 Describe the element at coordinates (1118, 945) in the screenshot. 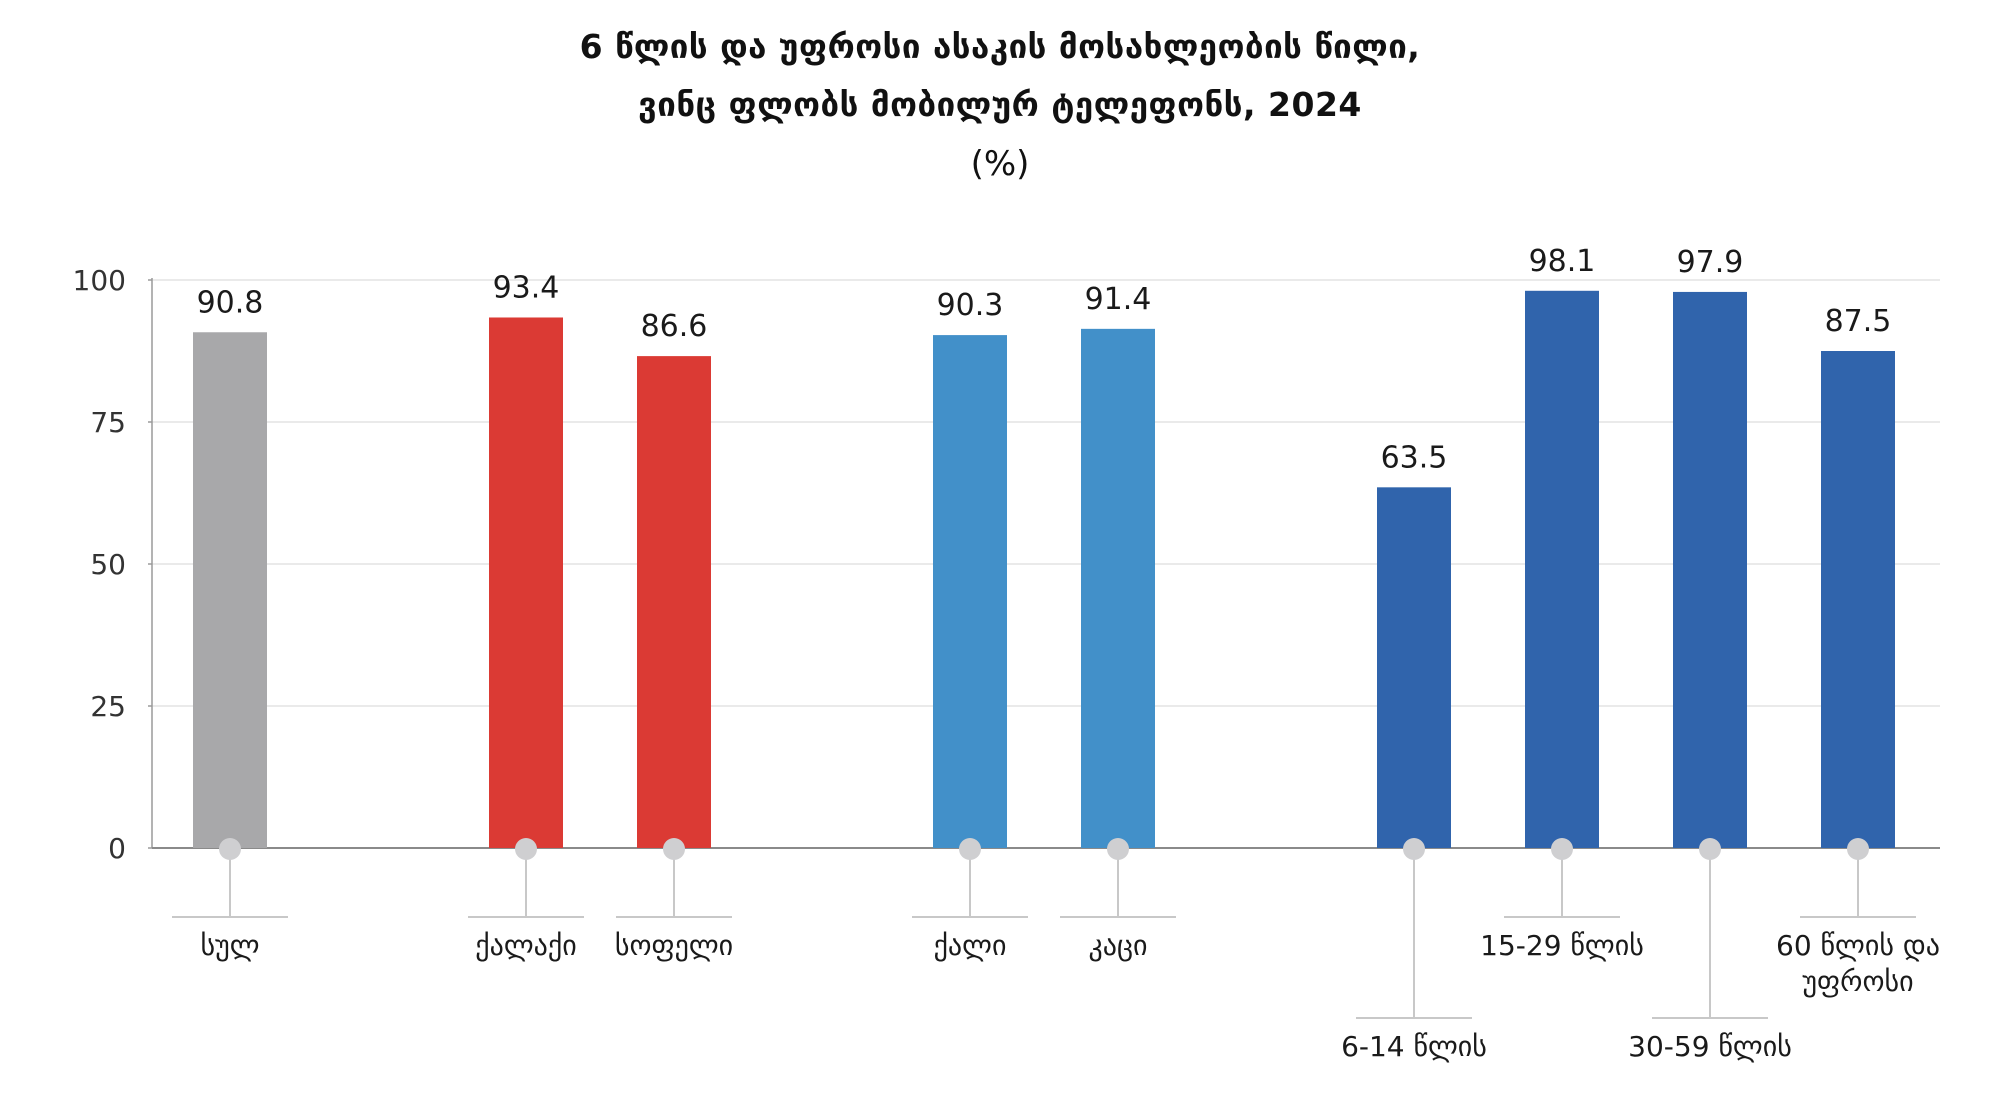

I see `category-label: კაცი` at that location.